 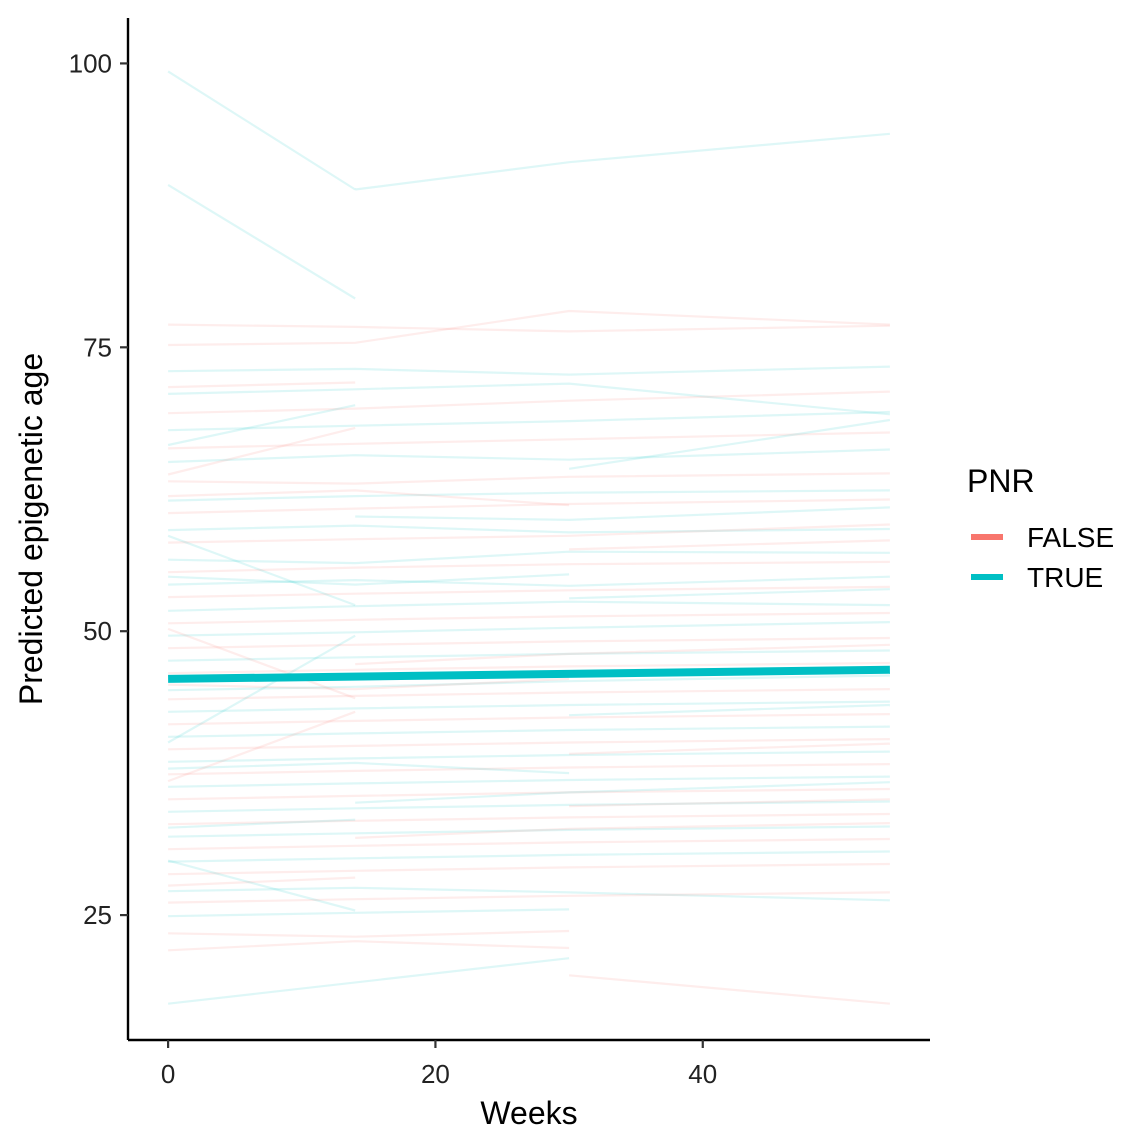 I want to click on y-tick-label: 75, so click(x=97, y=347).